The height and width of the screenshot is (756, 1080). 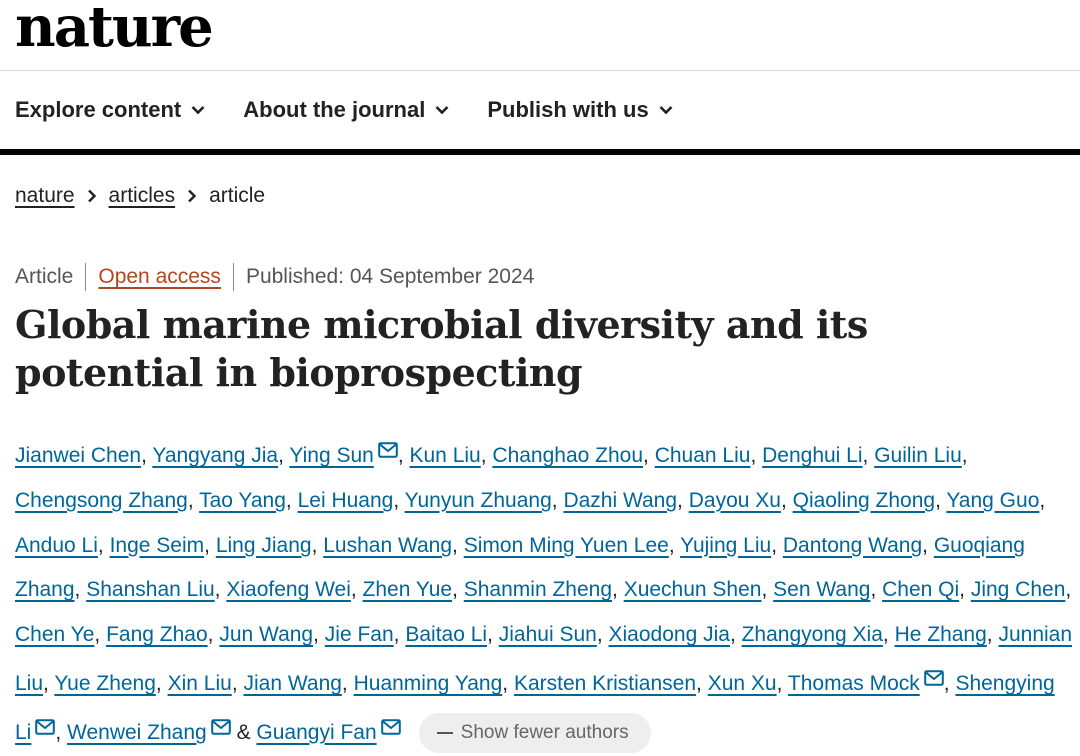 I want to click on author-link: Lushan Wang, so click(x=388, y=545).